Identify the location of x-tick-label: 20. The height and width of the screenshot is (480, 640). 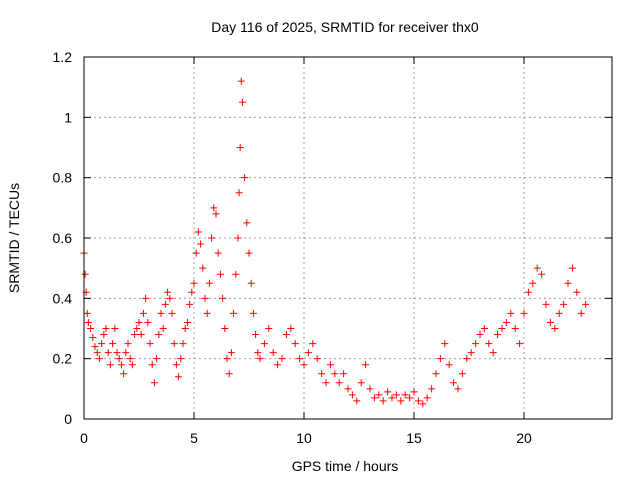
(524, 438).